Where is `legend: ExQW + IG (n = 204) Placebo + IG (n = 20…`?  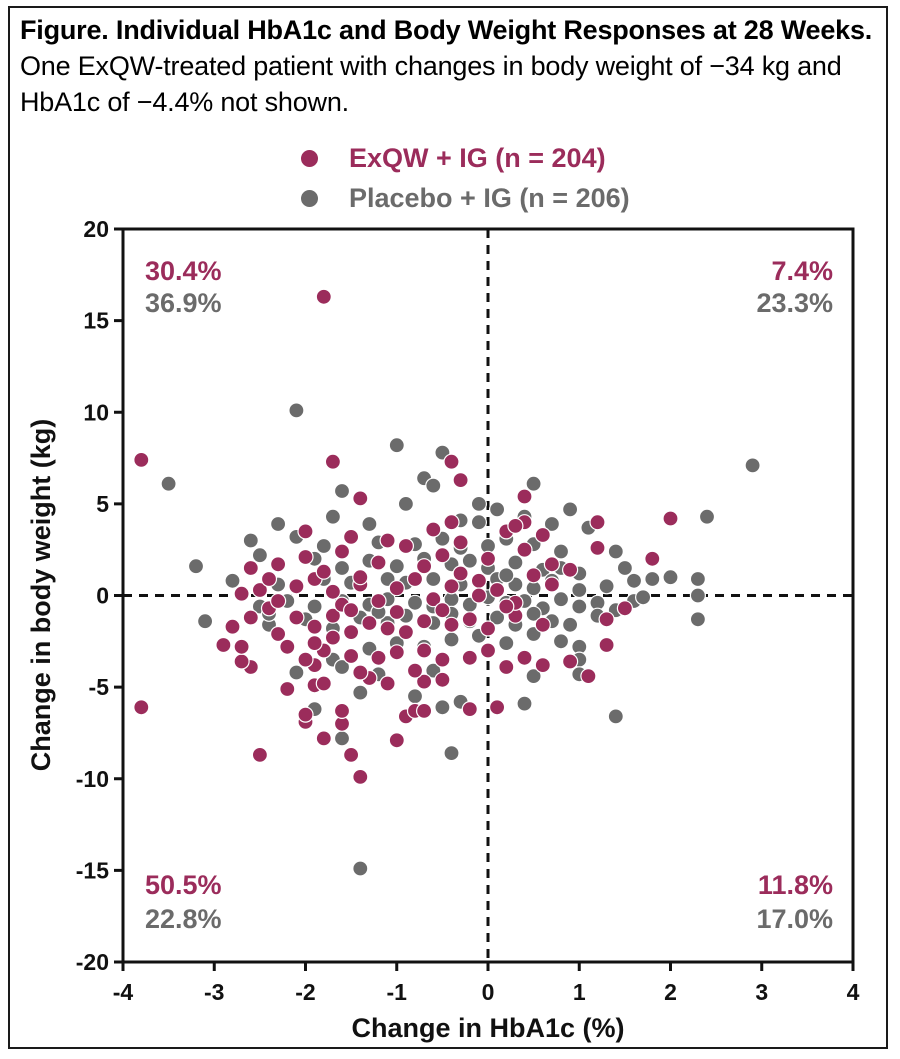 legend: ExQW + IG (n = 204) Placebo + IG (n = 20… is located at coordinates (465, 178).